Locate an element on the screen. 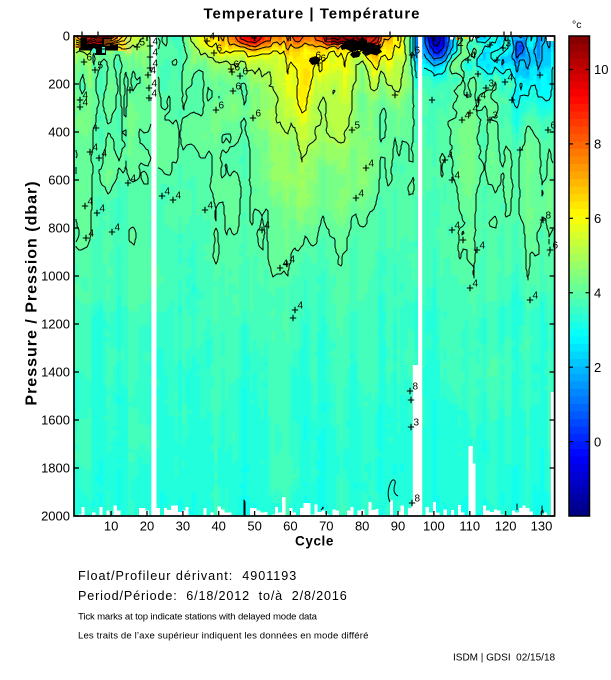  svg-text: 110 is located at coordinates (469, 525).